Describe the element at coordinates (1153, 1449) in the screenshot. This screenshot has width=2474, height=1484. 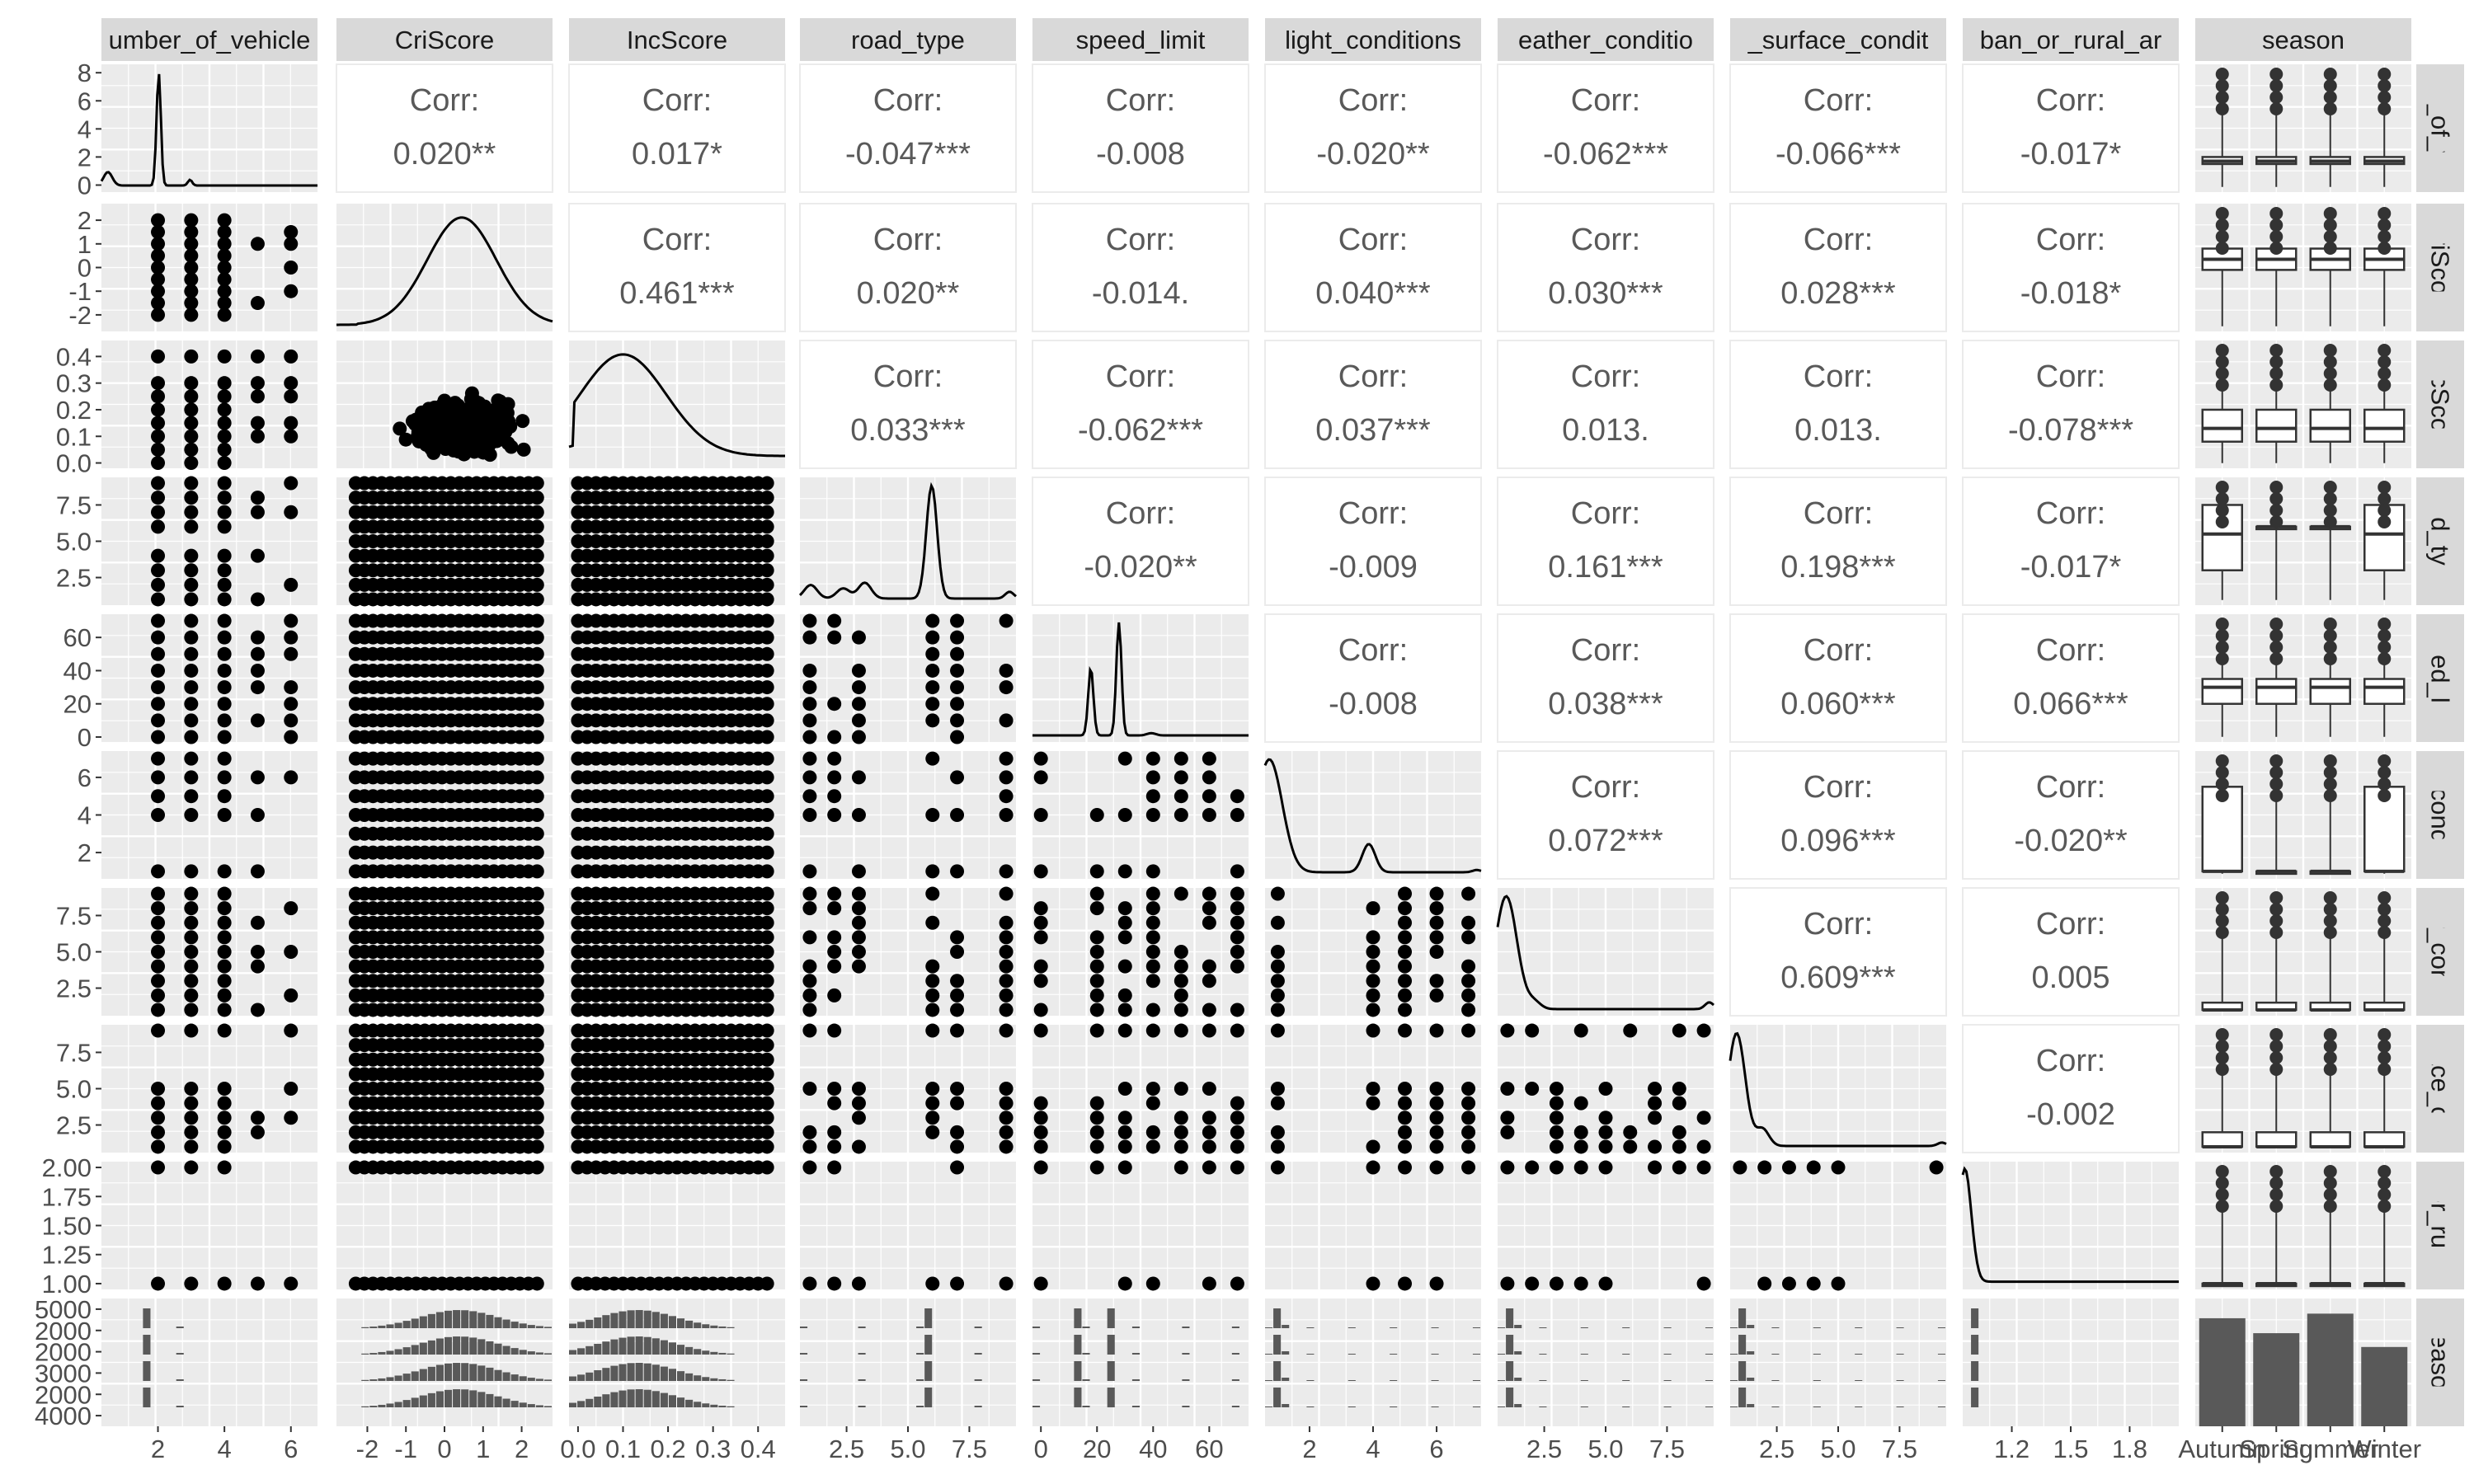
I see `x-tick-label: 40` at that location.